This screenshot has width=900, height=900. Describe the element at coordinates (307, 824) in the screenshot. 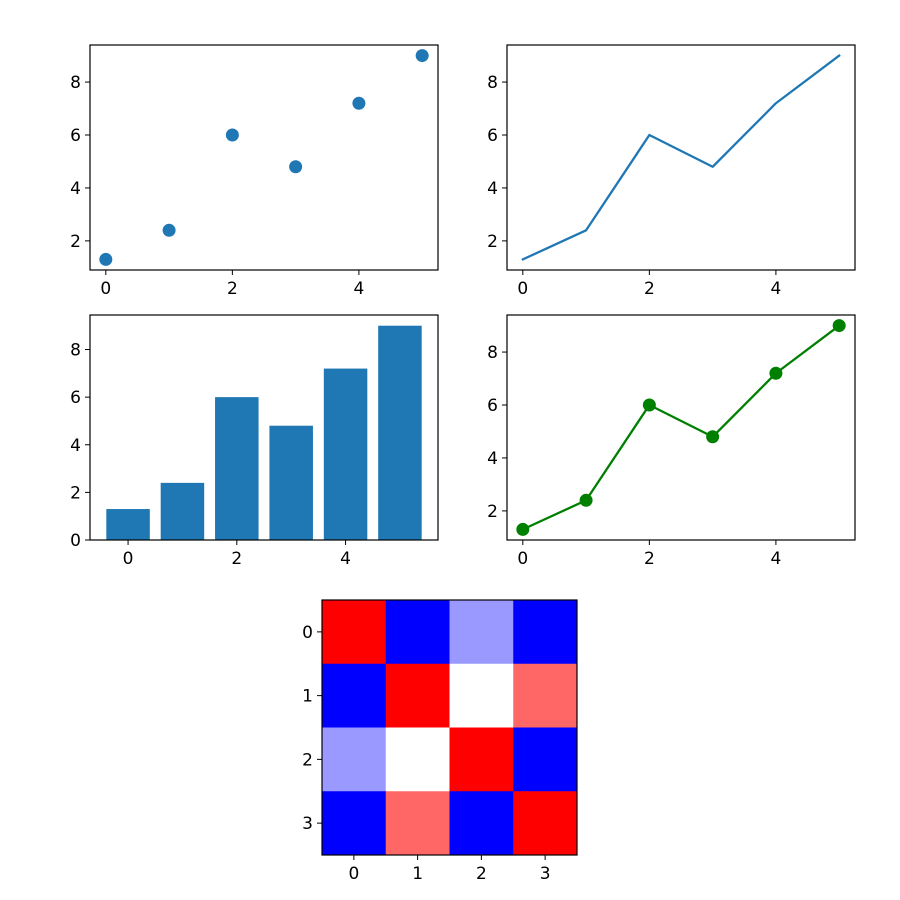

I see `y-tick-label: 3` at that location.